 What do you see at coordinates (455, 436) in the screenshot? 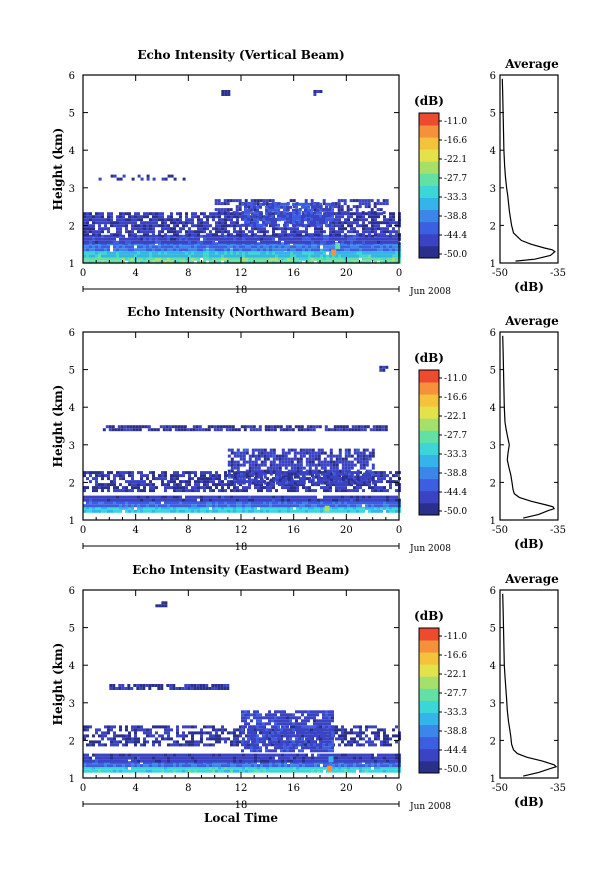
I see `colorbar-tick-label: -27.7` at bounding box center [455, 436].